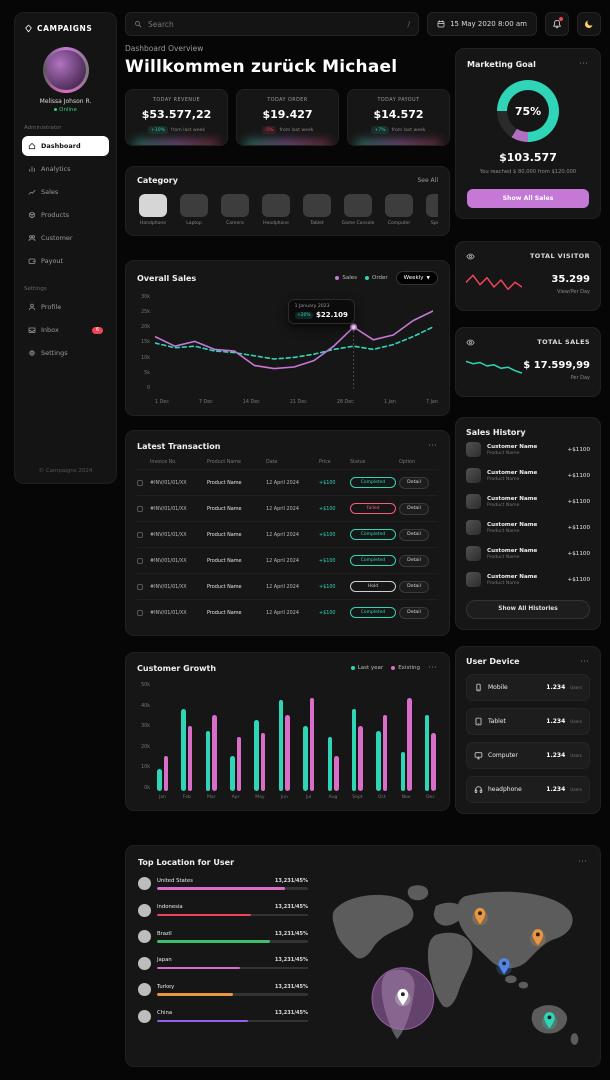 Image resolution: width=610 pixels, height=1080 pixels. I want to click on search-box: /, so click(272, 24).